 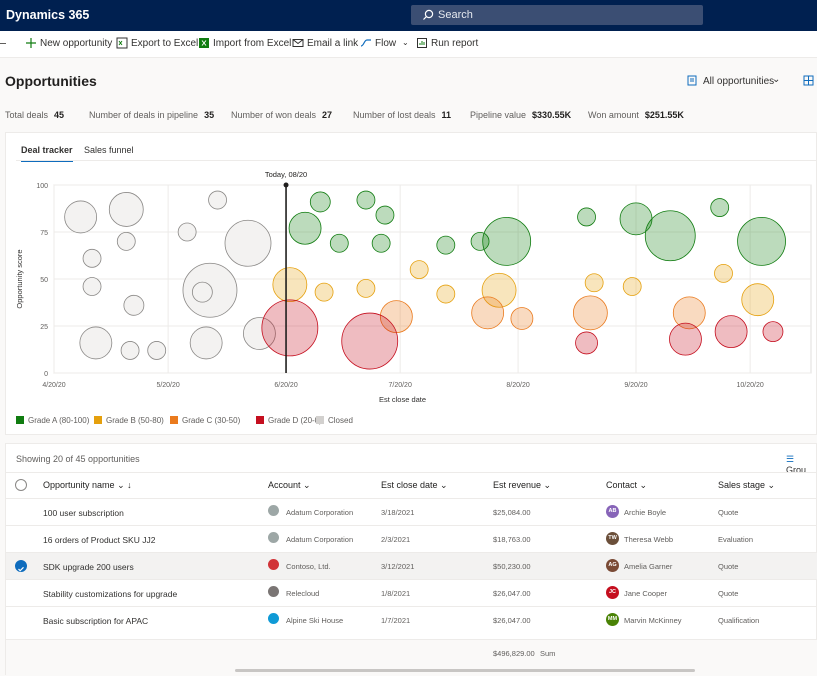 I want to click on app-title: Dynamics 365, so click(x=48, y=15).